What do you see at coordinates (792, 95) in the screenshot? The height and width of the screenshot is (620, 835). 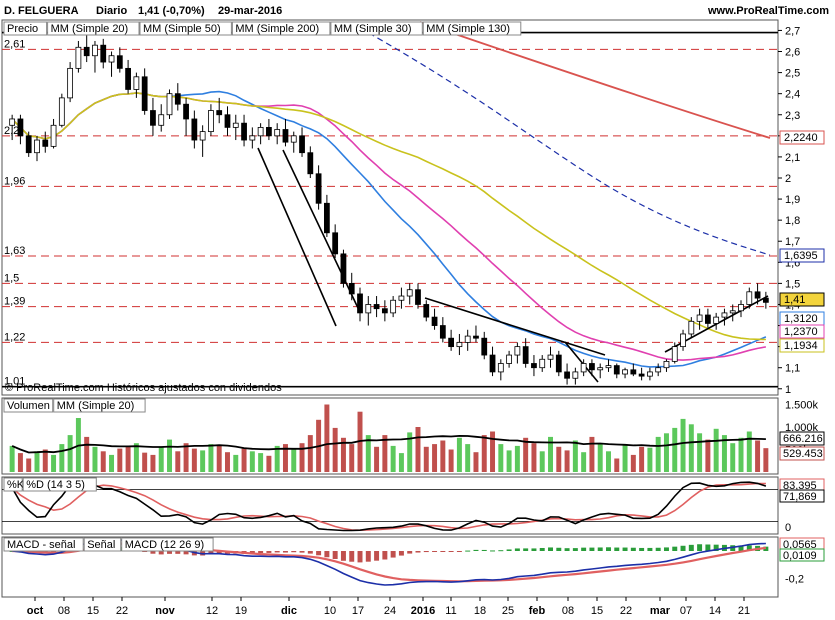 I see `price-tick-label-3: 2,4` at bounding box center [792, 95].